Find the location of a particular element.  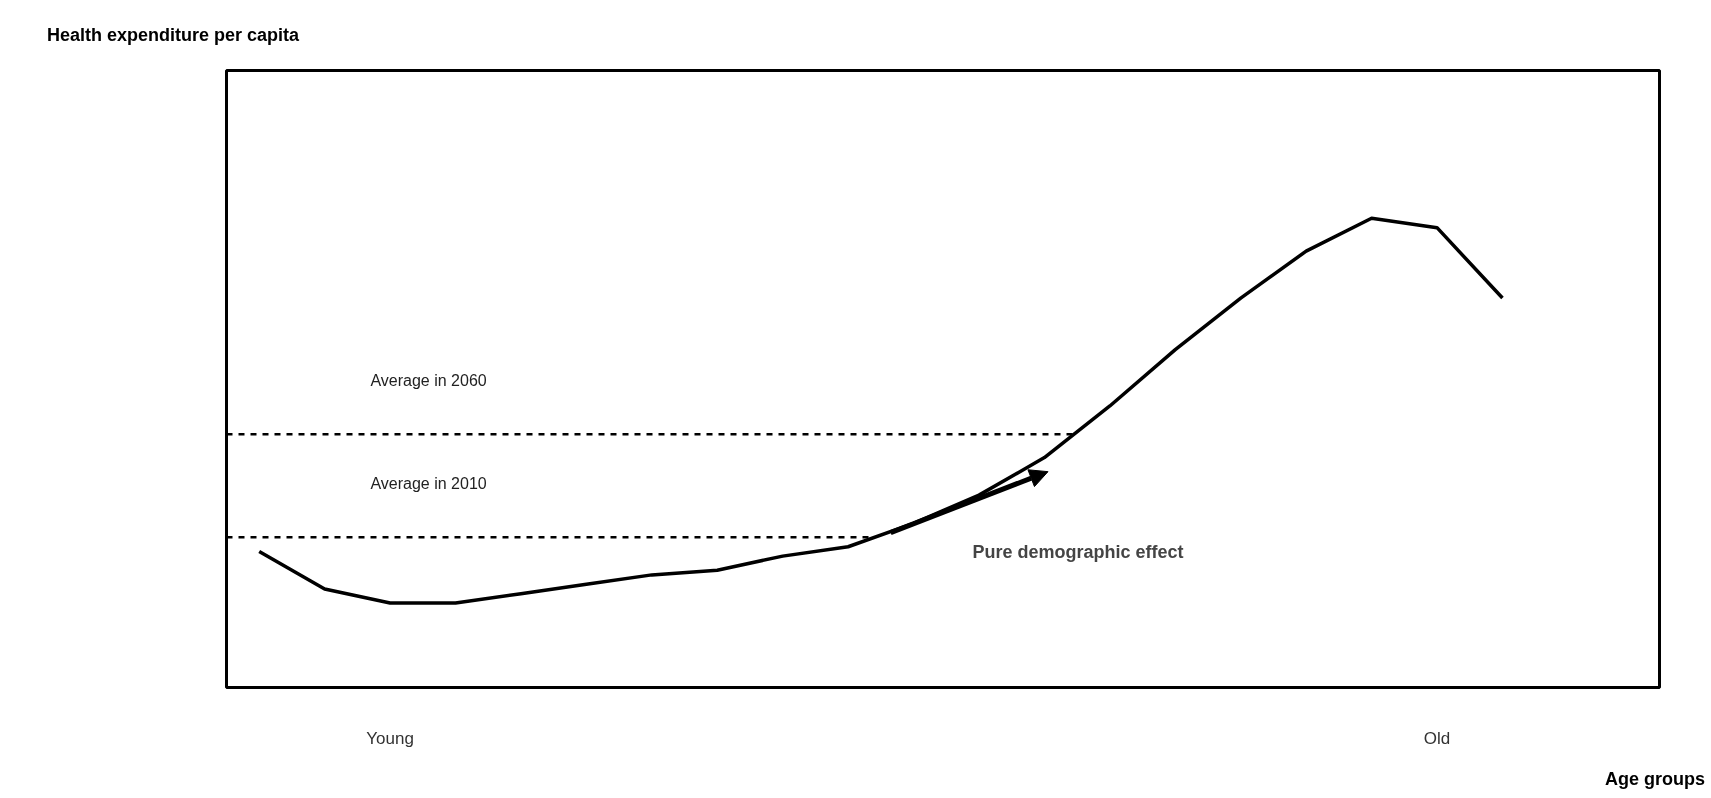

annotation: Pure demographic effect is located at coordinates (1078, 552).